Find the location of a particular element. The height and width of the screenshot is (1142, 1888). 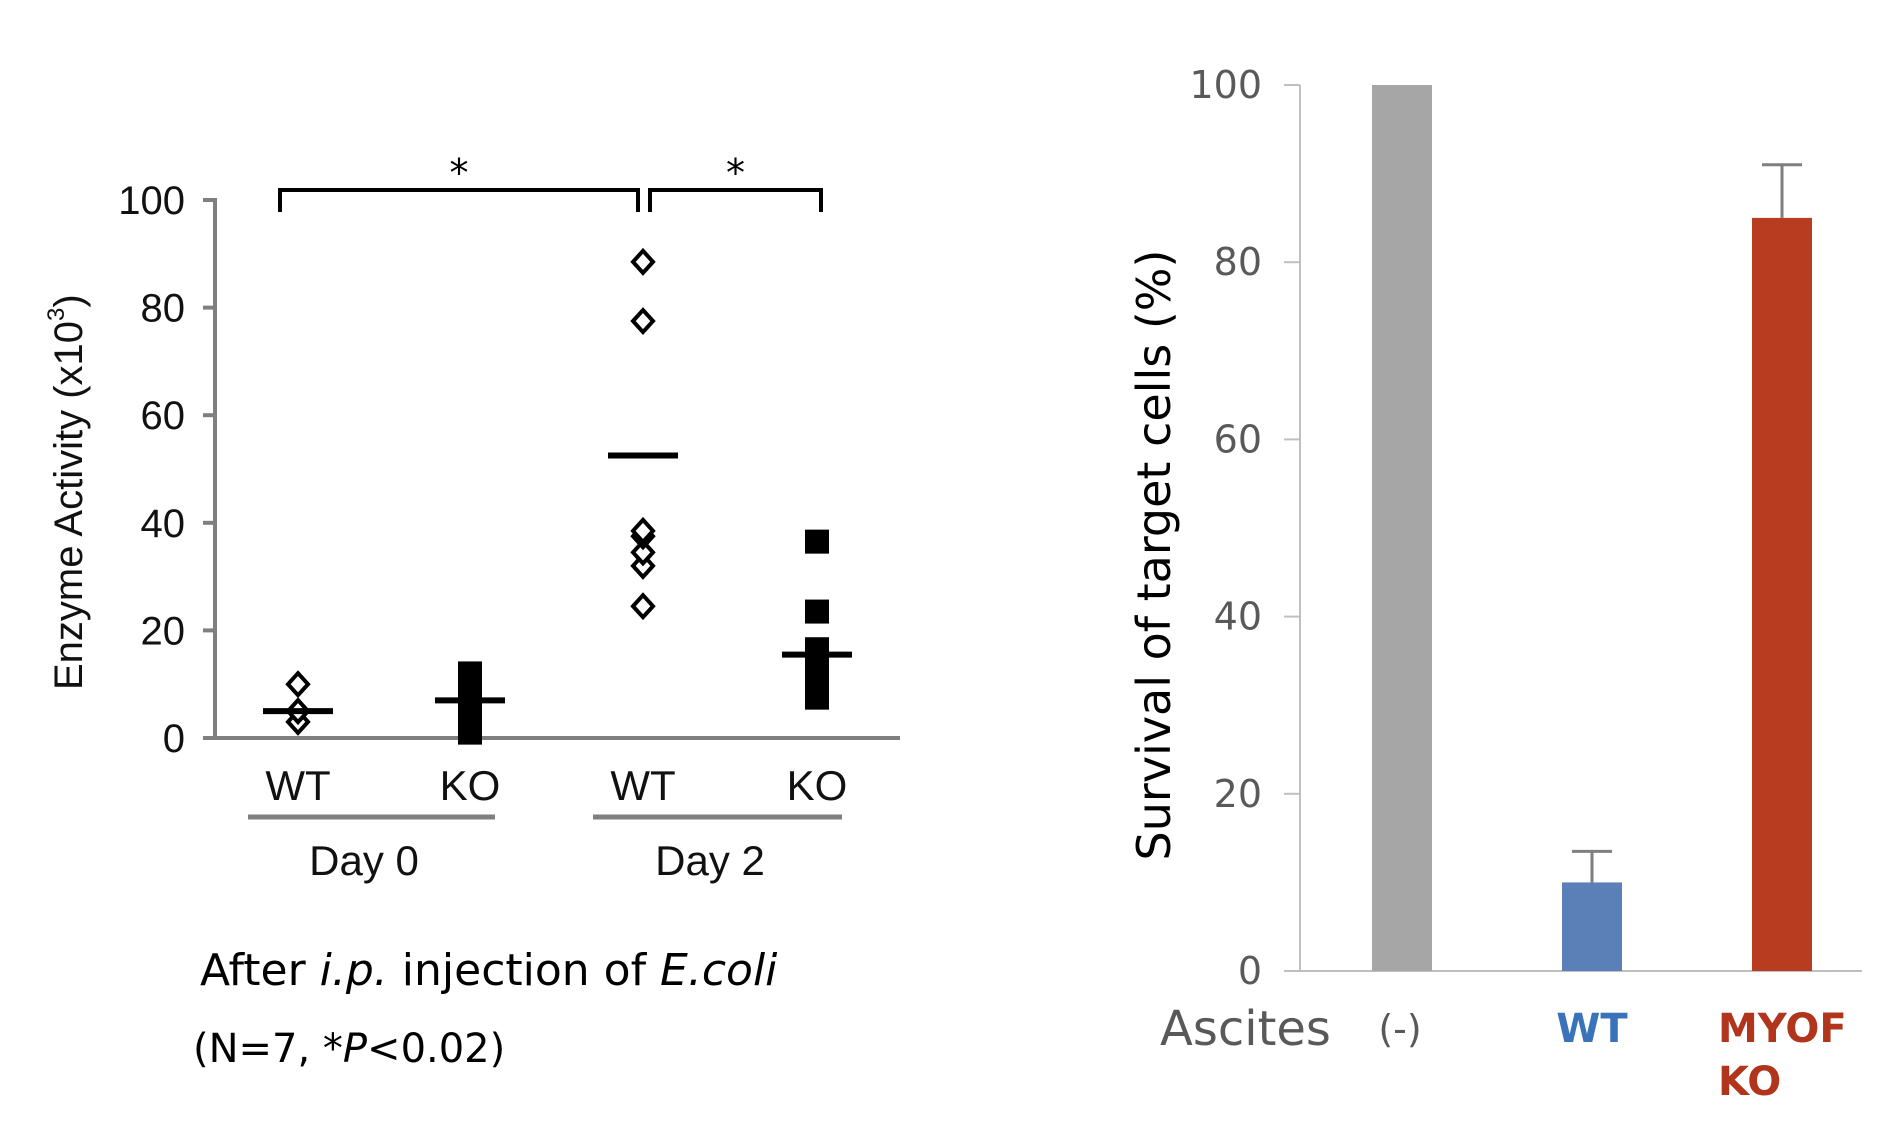

significance-brackets: * * is located at coordinates (550, 181).